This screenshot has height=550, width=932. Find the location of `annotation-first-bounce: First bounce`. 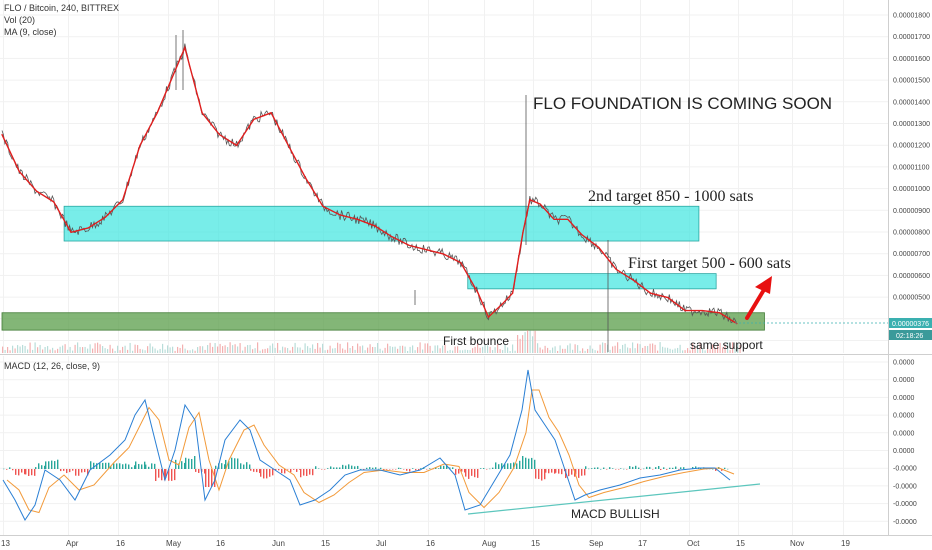

annotation-first-bounce: First bounce is located at coordinates (476, 341).